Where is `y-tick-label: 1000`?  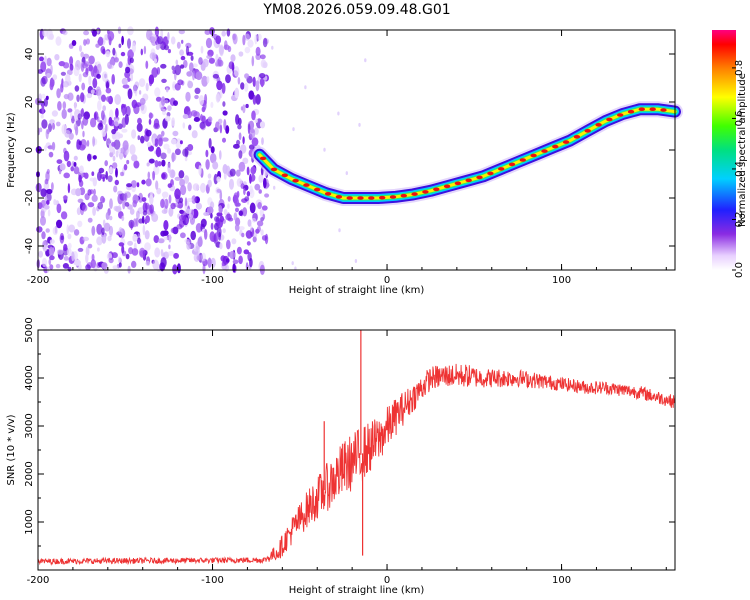 y-tick-label: 1000 is located at coordinates (29, 521).